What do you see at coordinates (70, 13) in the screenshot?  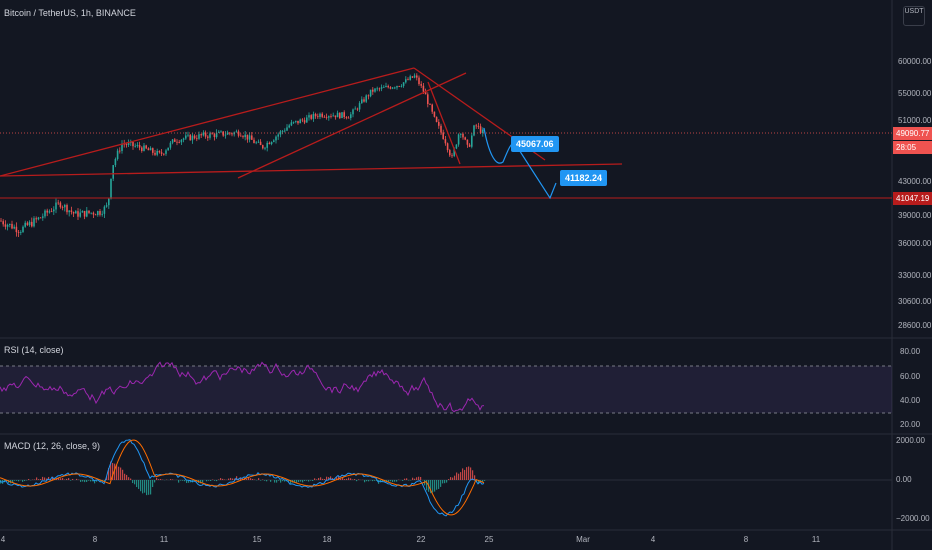 I see `symbol-title: Bitcoin / TetherUS, 1h, BINANCE` at bounding box center [70, 13].